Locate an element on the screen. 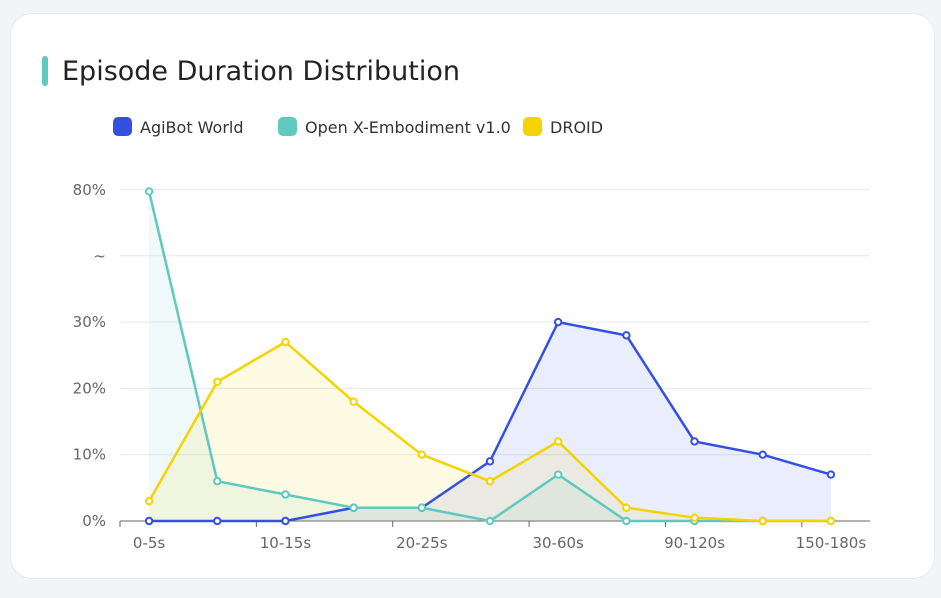 Image resolution: width=941 pixels, height=598 pixels. y-tick-label: ~ is located at coordinates (99, 256).